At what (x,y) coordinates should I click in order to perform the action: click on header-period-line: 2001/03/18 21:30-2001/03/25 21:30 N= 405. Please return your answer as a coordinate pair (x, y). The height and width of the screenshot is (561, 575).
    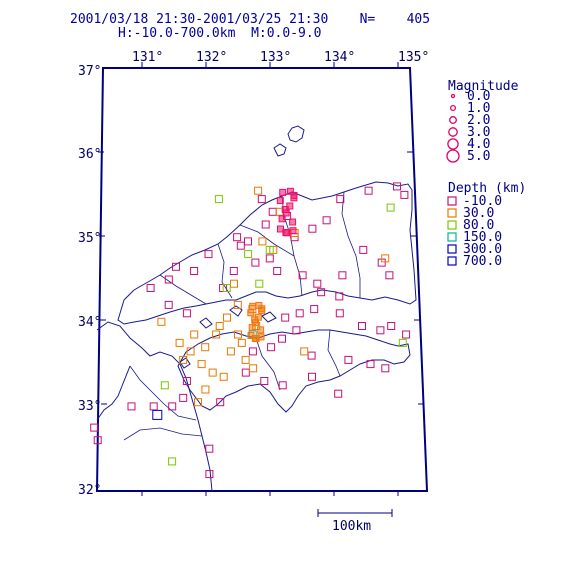
    Looking at the image, I should click on (250, 20).